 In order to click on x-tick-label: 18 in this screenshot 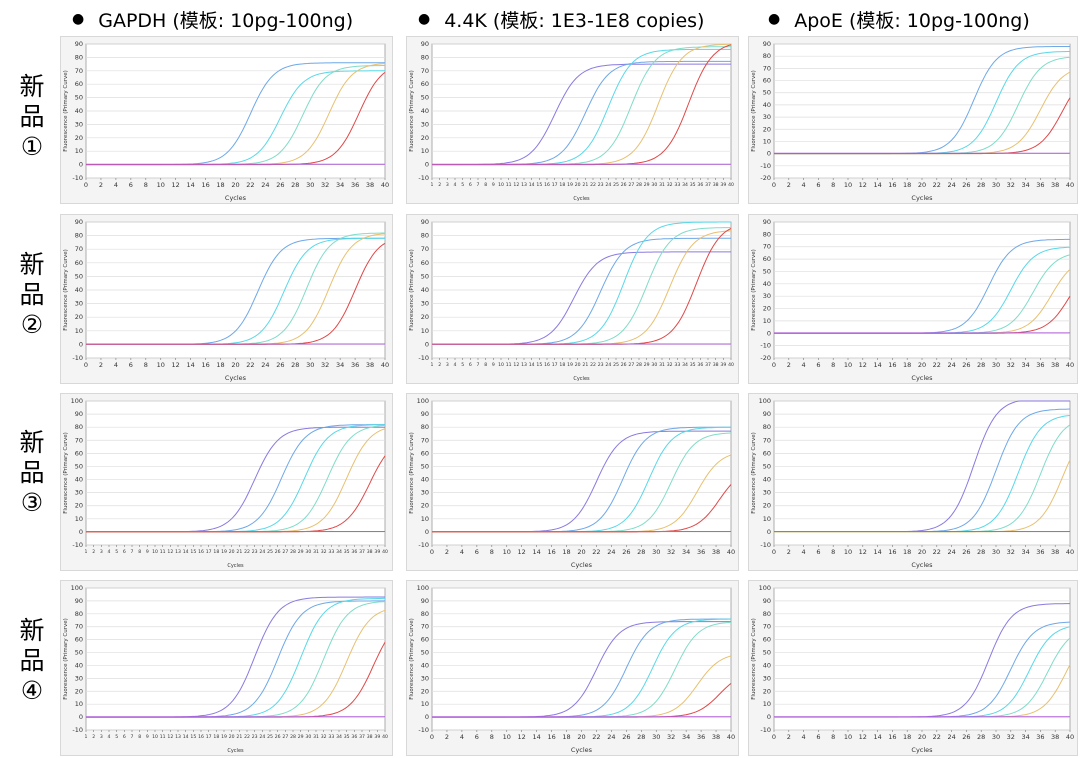, I will do `click(907, 365)`.